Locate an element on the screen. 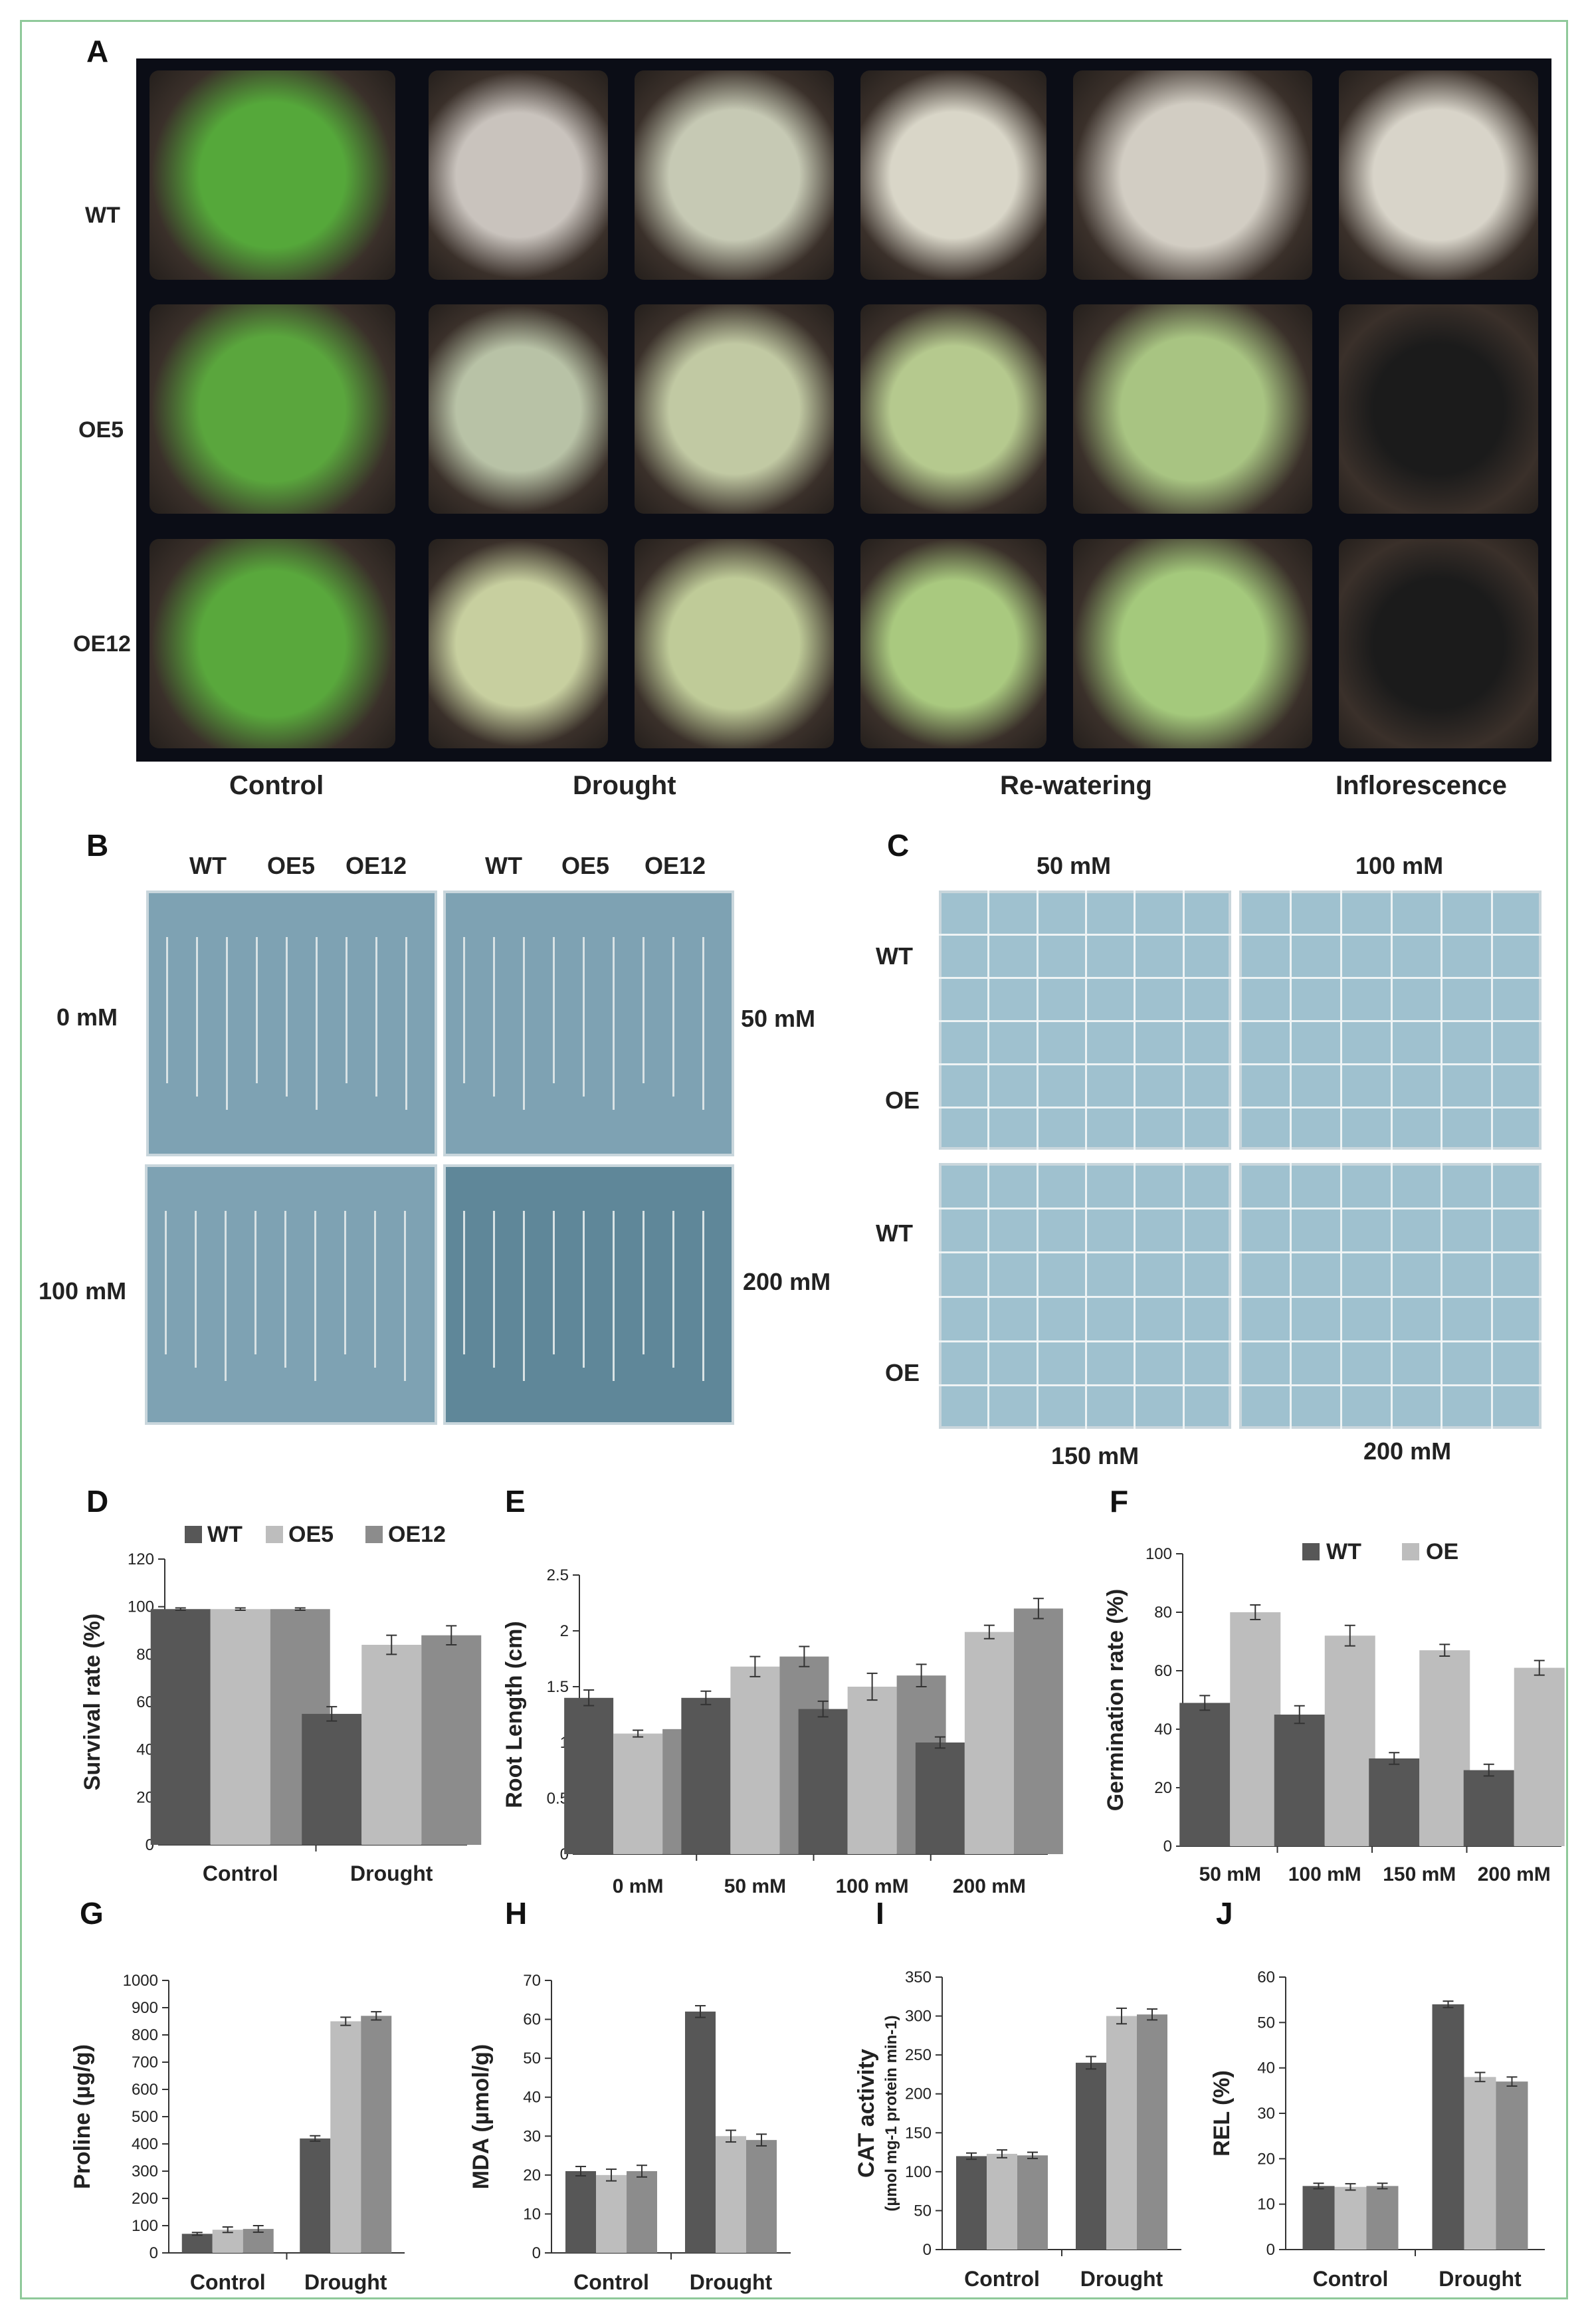 Image resolution: width=1592 pixels, height=2324 pixels. col-label-drought: Drought is located at coordinates (624, 785).